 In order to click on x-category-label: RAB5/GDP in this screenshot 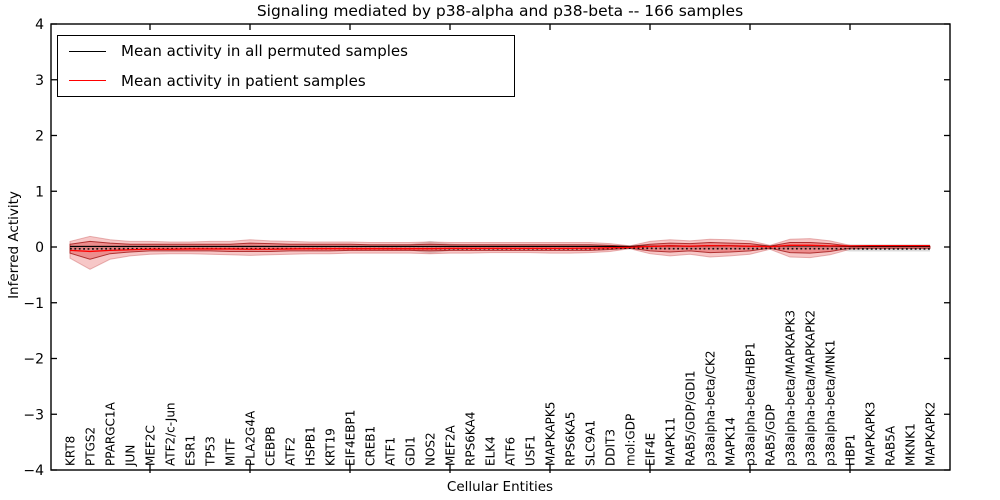, I will do `click(771, 435)`.